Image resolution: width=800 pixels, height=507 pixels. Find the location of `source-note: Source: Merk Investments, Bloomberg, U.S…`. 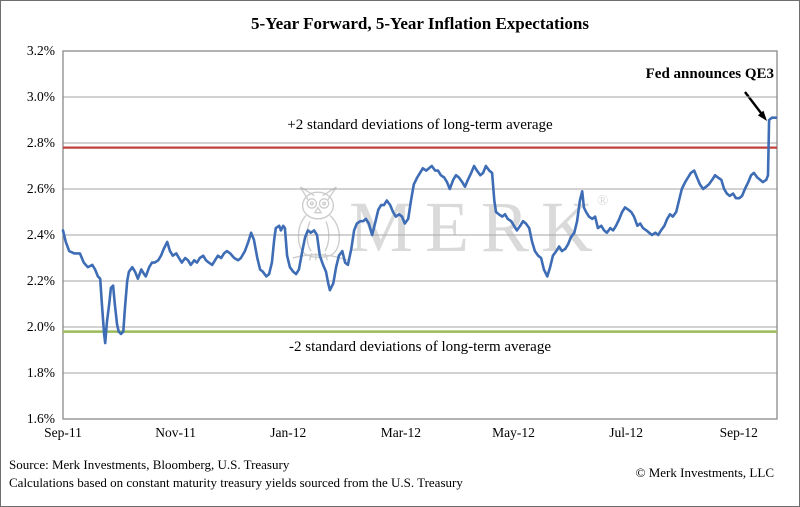

source-note: Source: Merk Investments, Bloomberg, U.S… is located at coordinates (149, 464).